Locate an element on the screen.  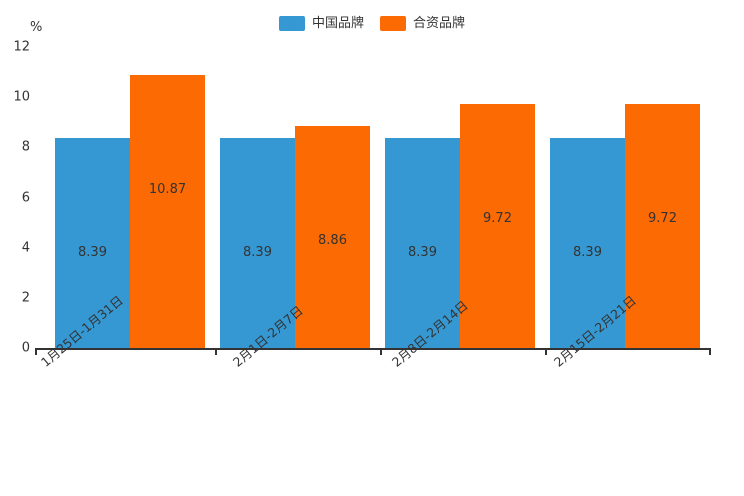
bar-value-china-brand-2: 8.39 is located at coordinates (422, 252).